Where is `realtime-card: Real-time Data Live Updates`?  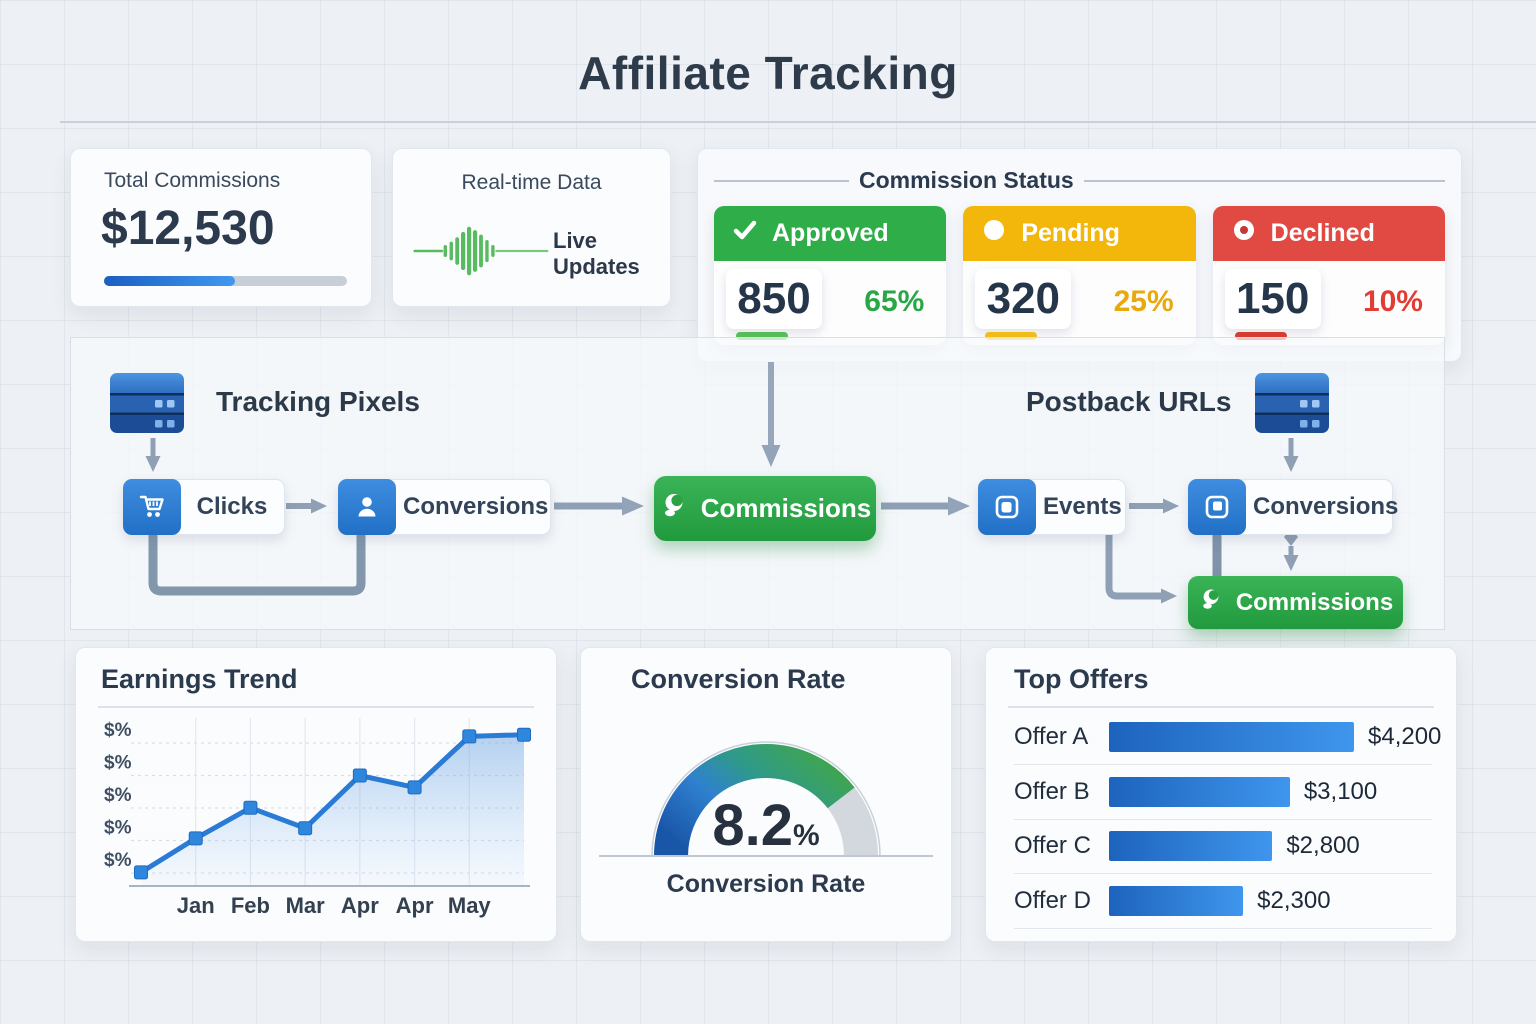 realtime-card: Real-time Data Live Updates is located at coordinates (531, 227).